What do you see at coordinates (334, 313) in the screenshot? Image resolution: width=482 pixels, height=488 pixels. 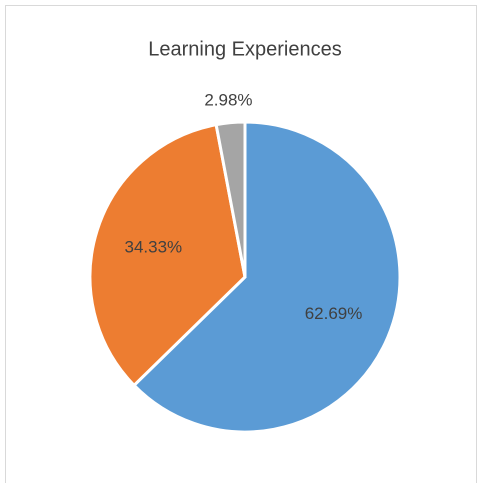 I see `data-label: 62.69%` at bounding box center [334, 313].